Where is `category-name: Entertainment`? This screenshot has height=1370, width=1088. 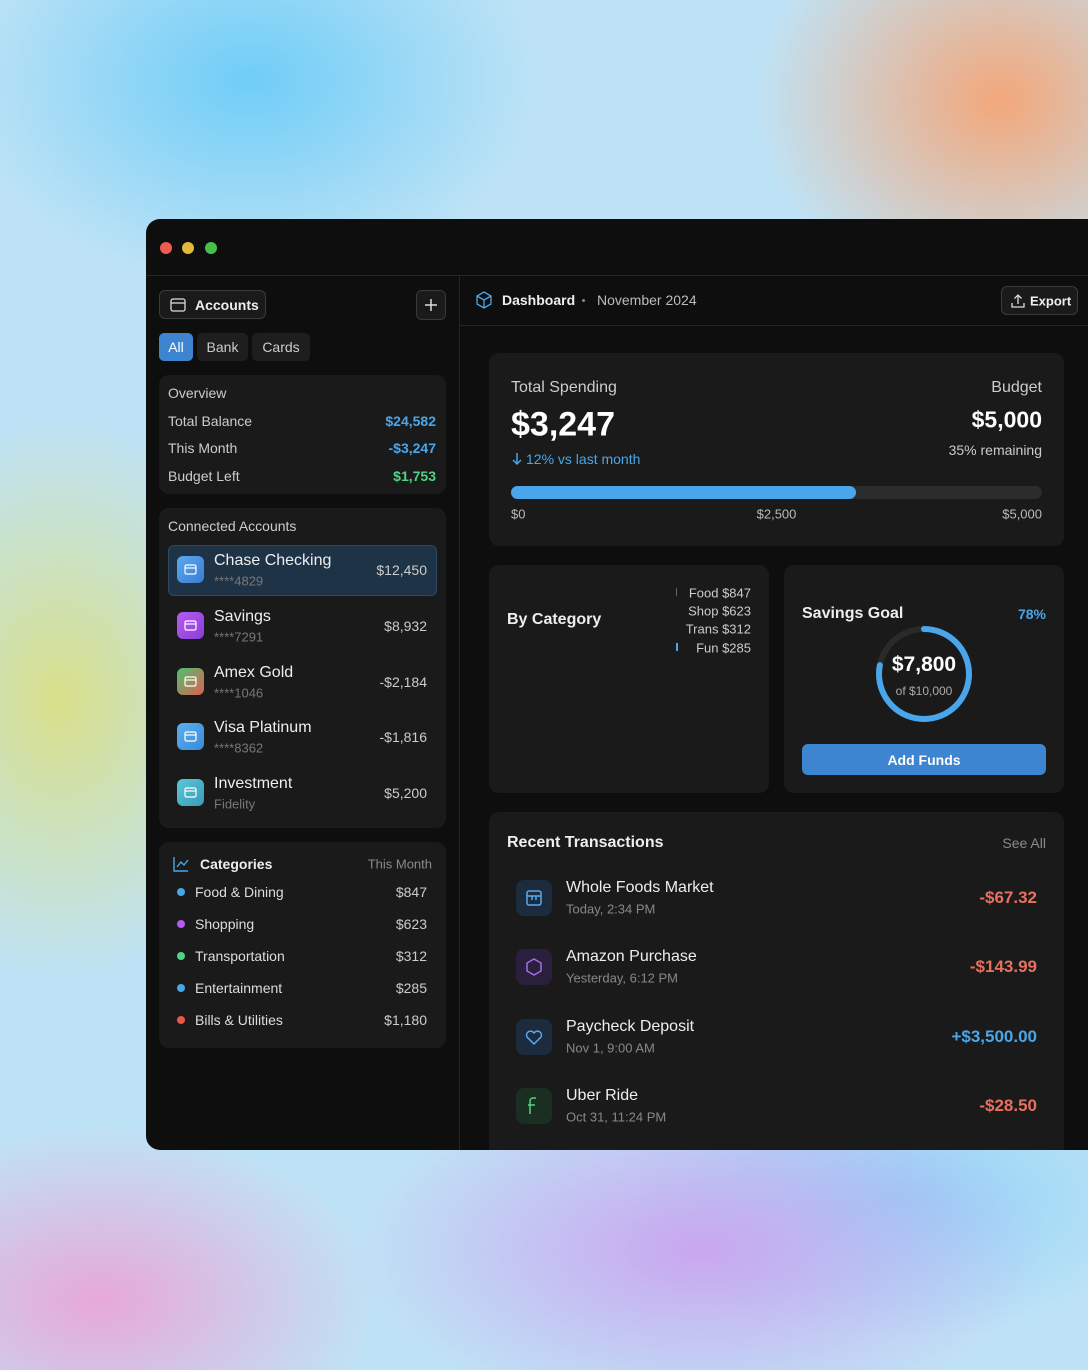
category-name: Entertainment is located at coordinates (239, 988).